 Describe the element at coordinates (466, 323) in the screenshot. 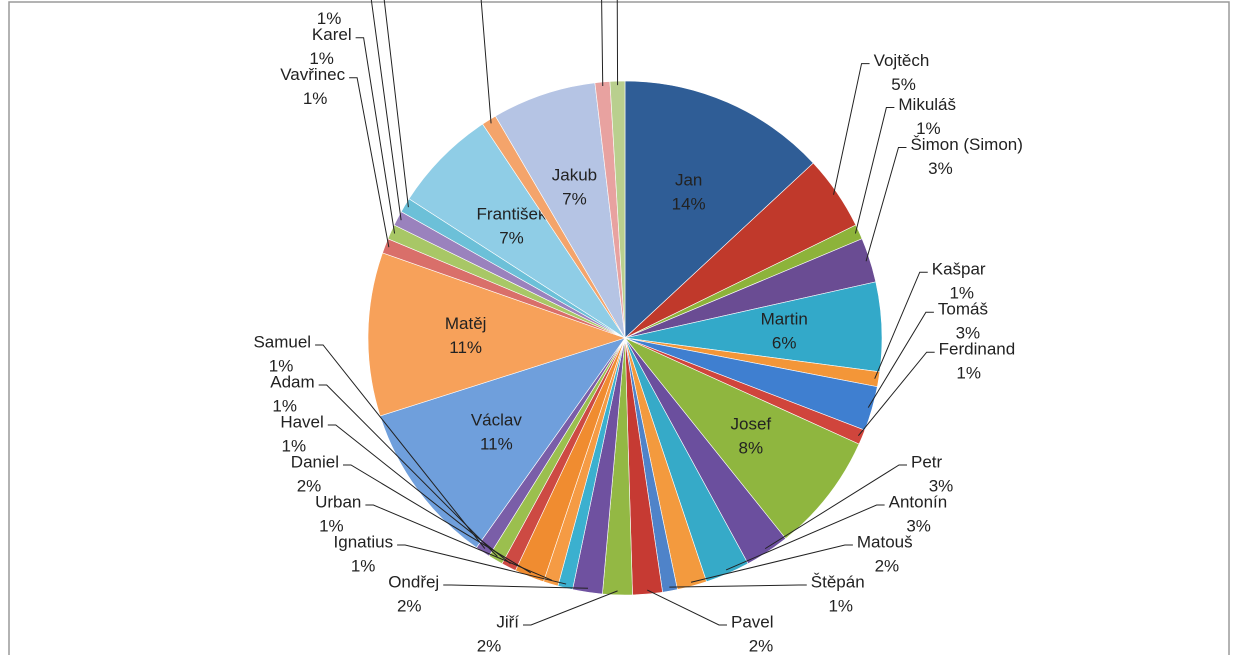

I see `slice-label: Matěj` at that location.